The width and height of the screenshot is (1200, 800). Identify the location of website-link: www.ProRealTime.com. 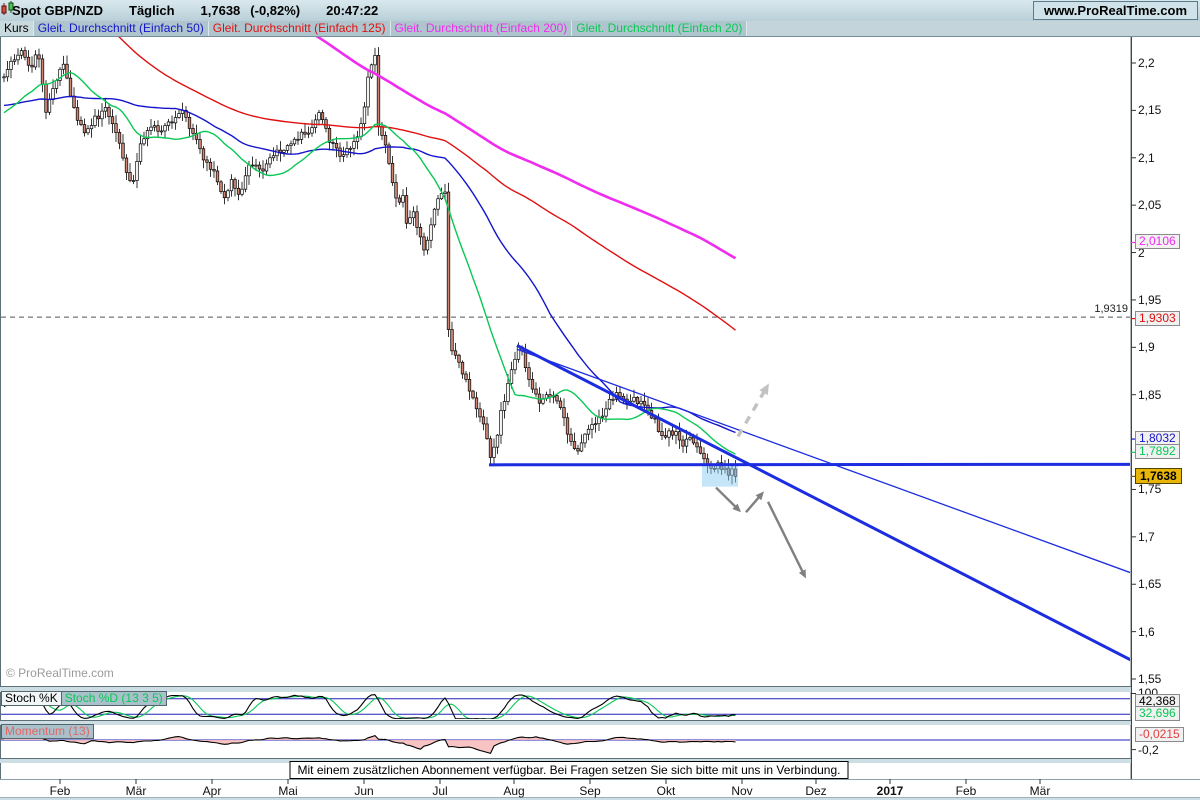
(1115, 10).